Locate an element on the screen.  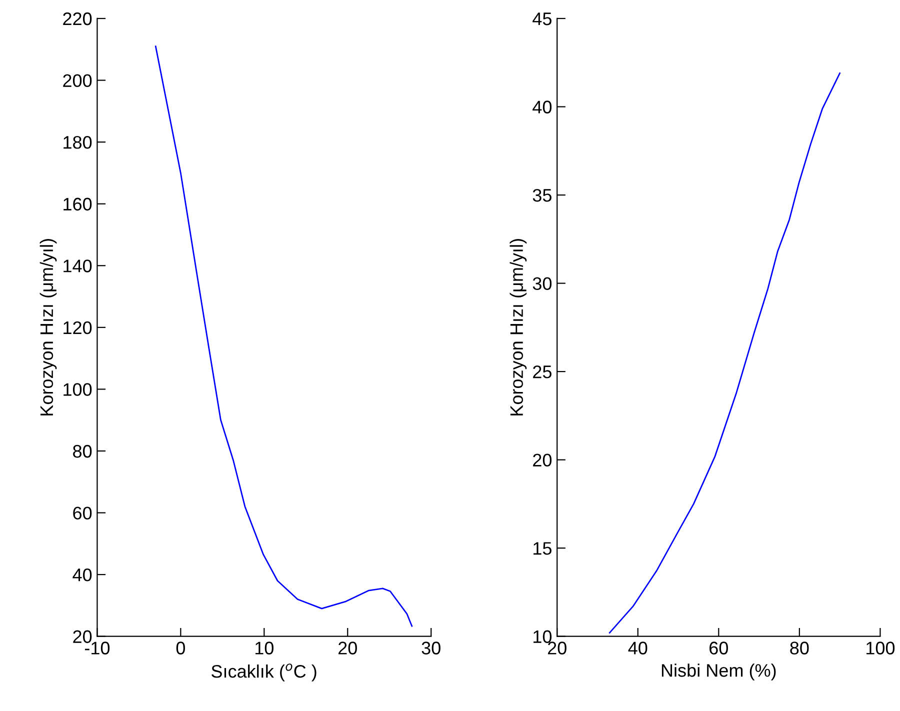
y-tick-label: 180 is located at coordinates (78, 142).